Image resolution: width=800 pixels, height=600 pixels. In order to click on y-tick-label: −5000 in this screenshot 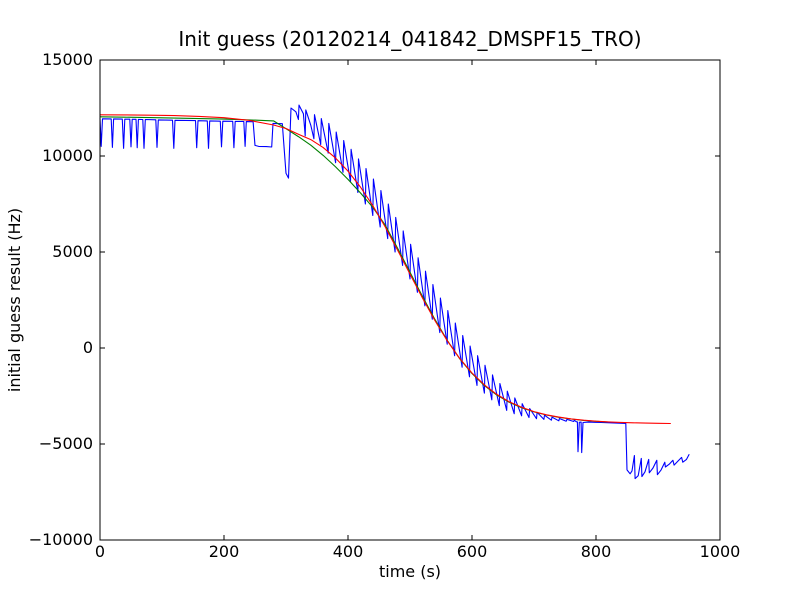, I will do `click(66, 443)`.